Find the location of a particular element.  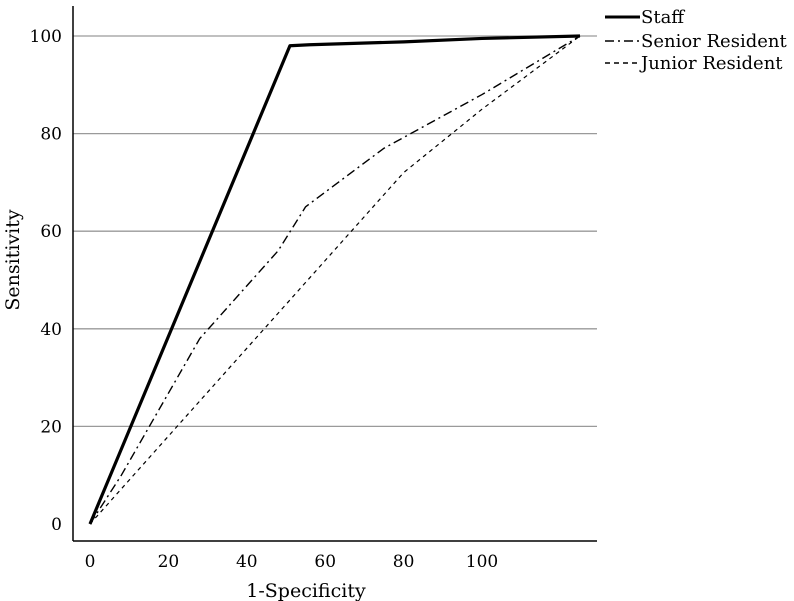

x-axis-title: 1-Specificity is located at coordinates (306, 590).